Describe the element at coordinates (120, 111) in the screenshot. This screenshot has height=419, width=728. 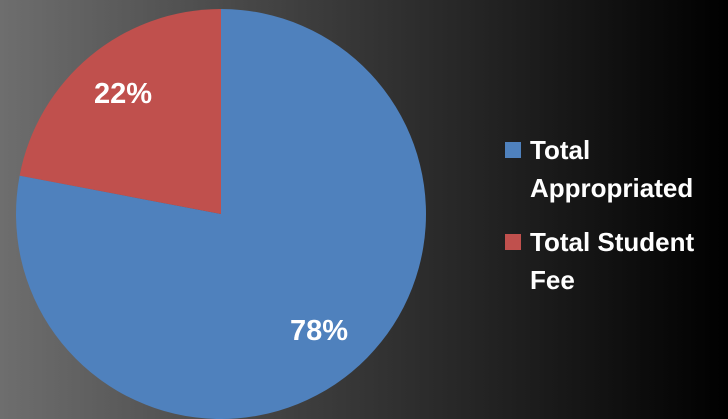
I see `pie-slice` at that location.